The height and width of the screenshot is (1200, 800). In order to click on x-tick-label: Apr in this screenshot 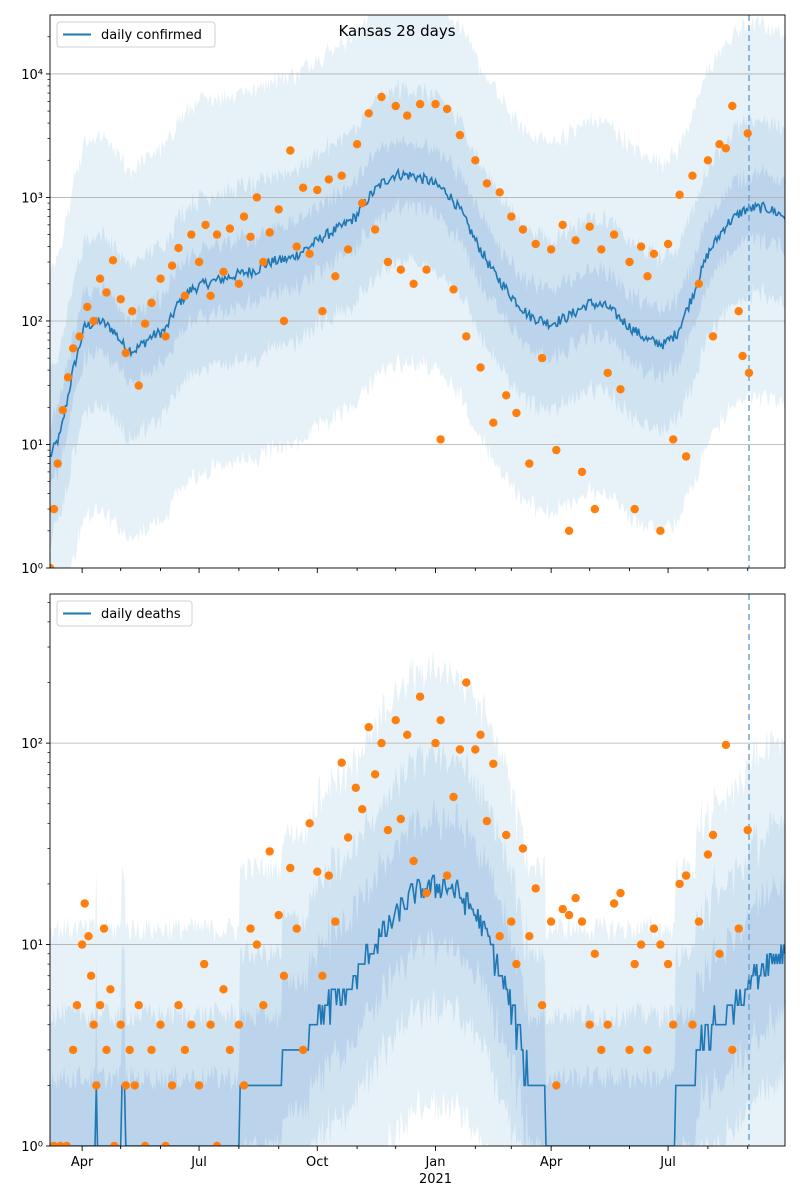, I will do `click(82, 1162)`.